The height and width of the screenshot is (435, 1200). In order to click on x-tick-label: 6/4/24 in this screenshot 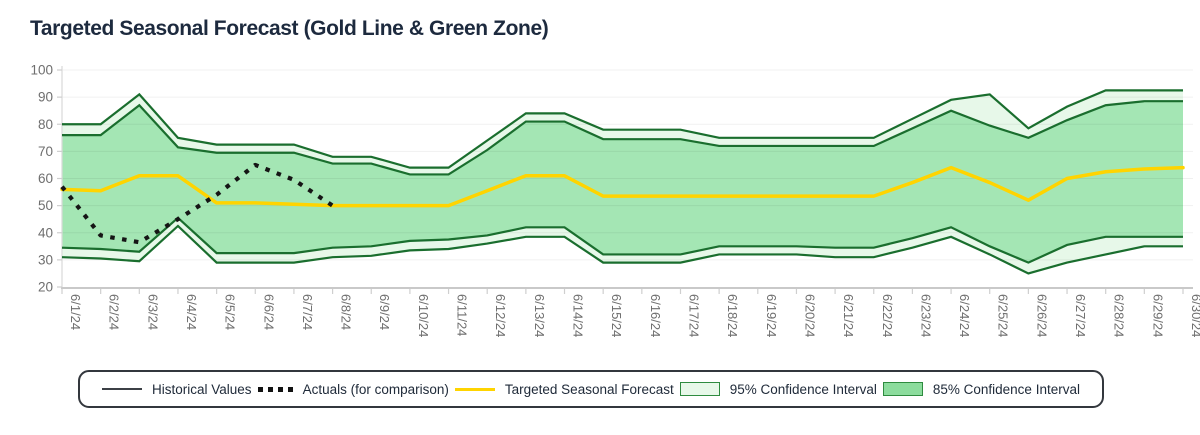, I will do `click(191, 312)`.